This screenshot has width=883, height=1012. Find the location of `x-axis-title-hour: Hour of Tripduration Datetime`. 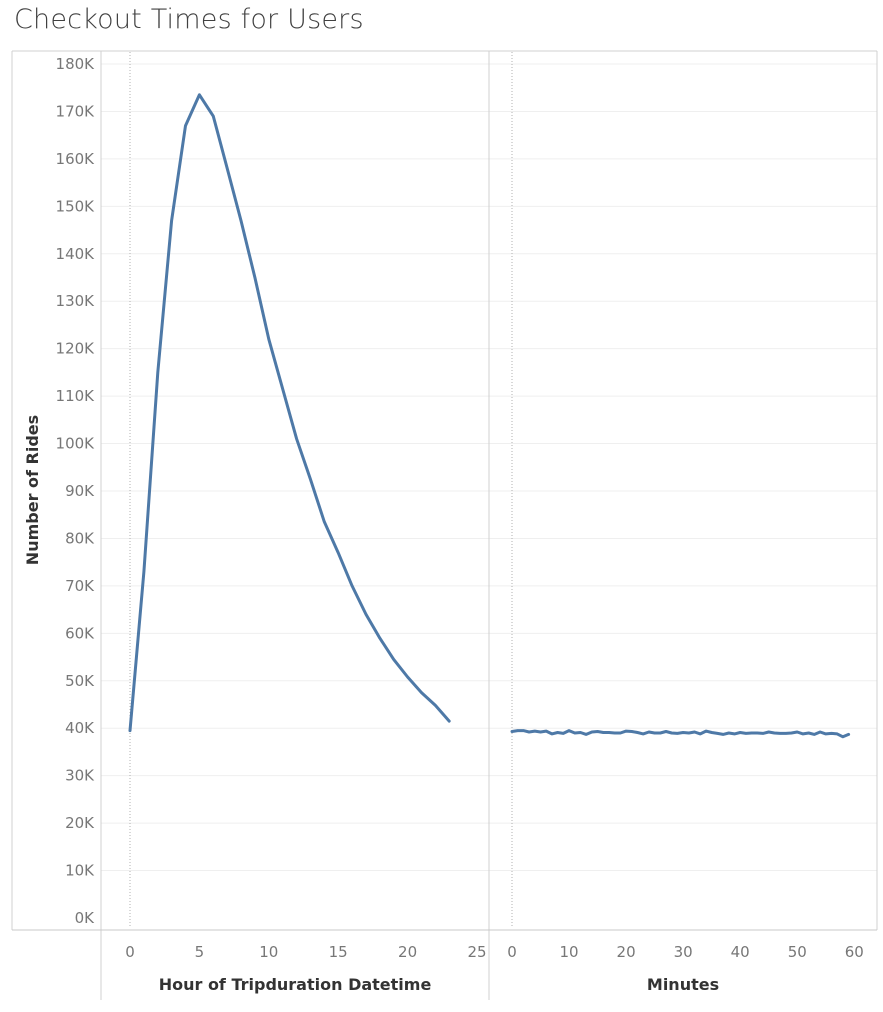

x-axis-title-hour: Hour of Tripduration Datetime is located at coordinates (295, 984).